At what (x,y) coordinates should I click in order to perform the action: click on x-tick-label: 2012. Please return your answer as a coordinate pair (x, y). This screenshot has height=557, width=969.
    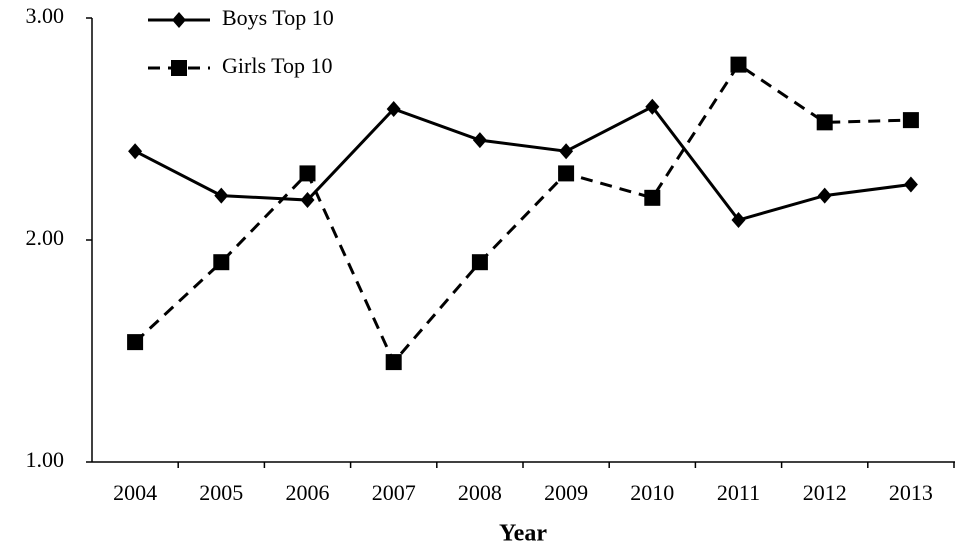
    Looking at the image, I should click on (825, 492).